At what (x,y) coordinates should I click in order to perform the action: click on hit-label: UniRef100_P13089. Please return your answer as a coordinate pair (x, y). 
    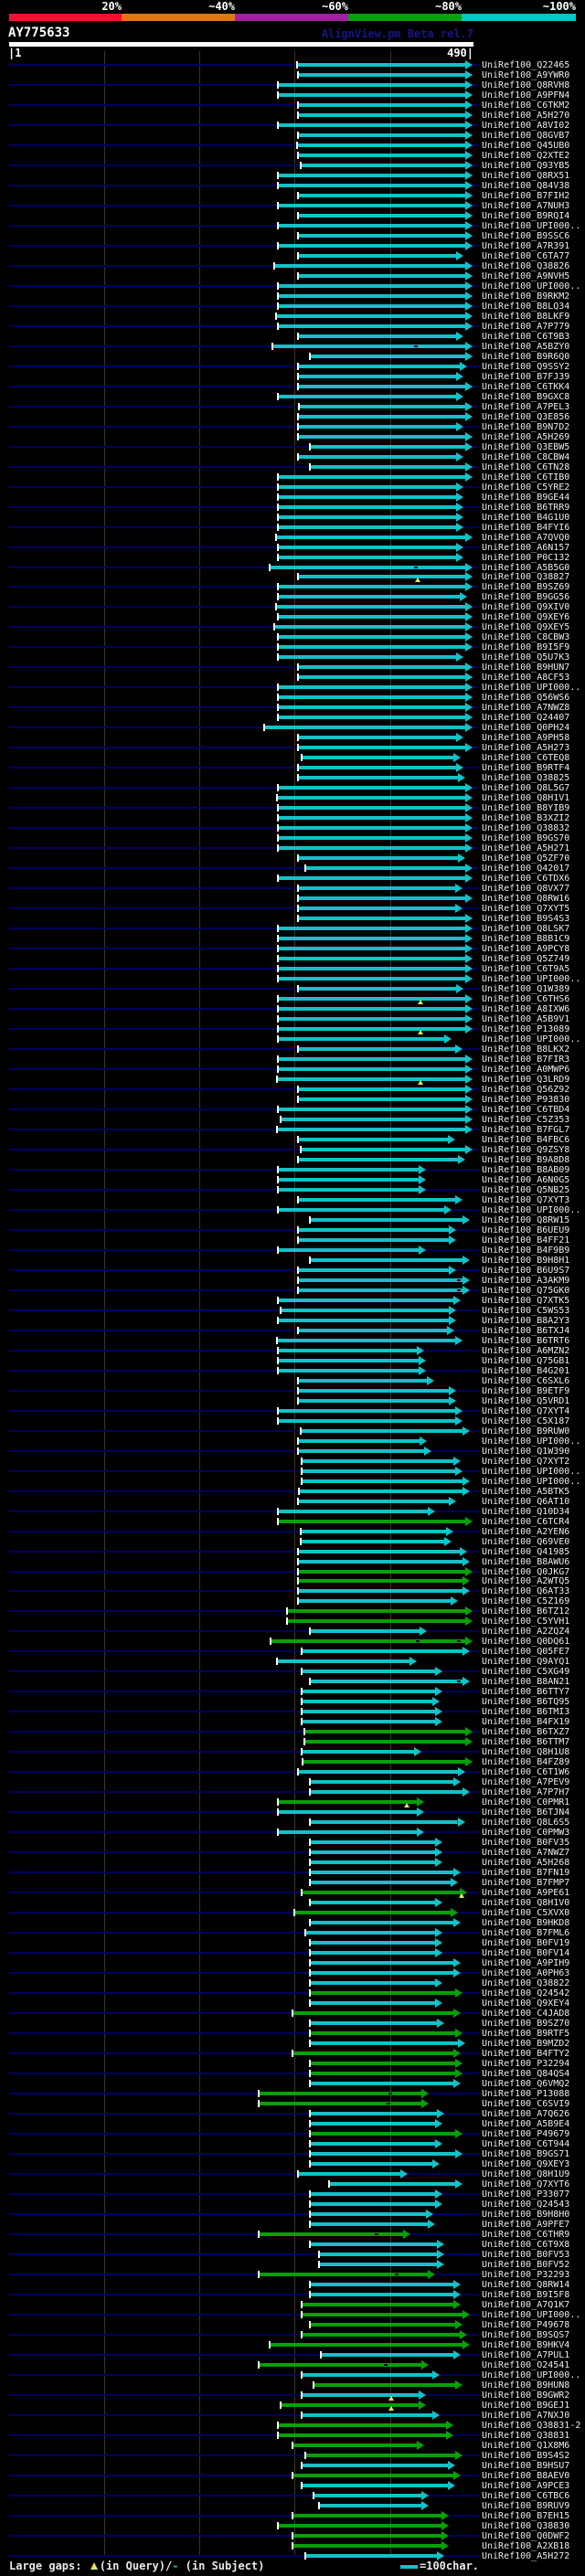
    Looking at the image, I should click on (526, 1029).